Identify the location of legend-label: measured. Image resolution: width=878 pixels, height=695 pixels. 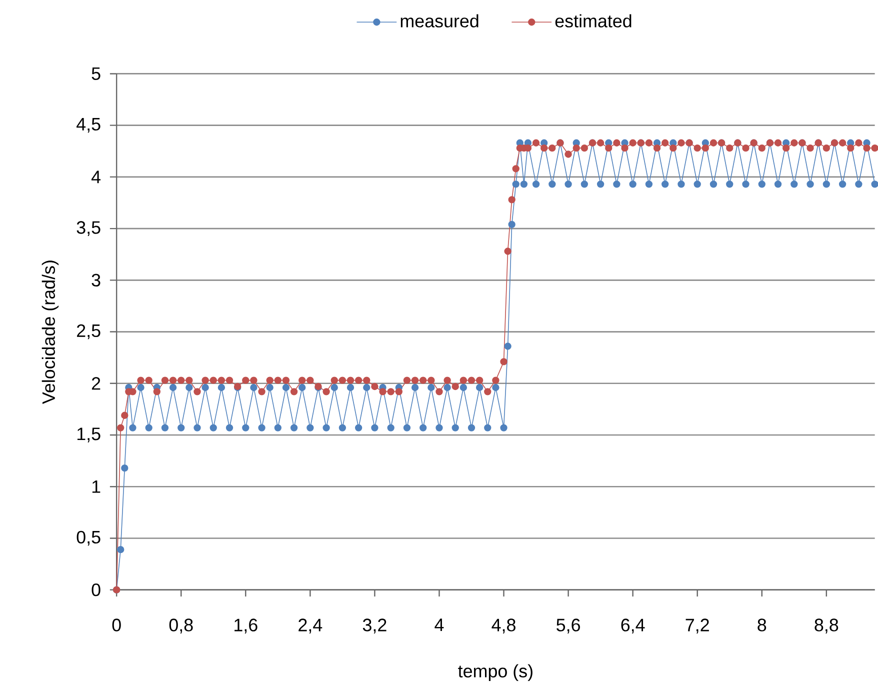
(439, 21).